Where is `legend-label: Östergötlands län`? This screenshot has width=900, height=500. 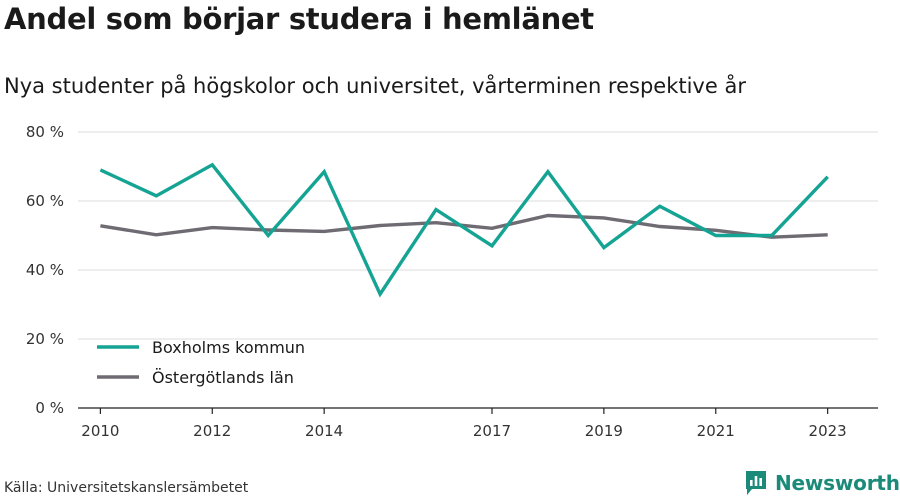 legend-label: Östergötlands län is located at coordinates (223, 377).